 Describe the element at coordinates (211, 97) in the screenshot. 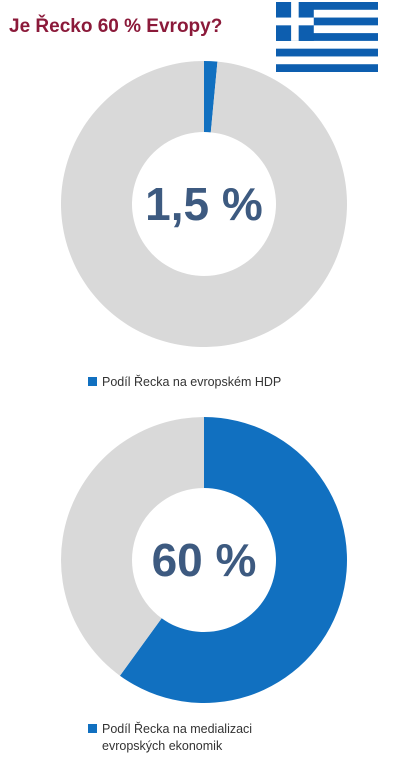

I see `donut-slice-greece` at that location.